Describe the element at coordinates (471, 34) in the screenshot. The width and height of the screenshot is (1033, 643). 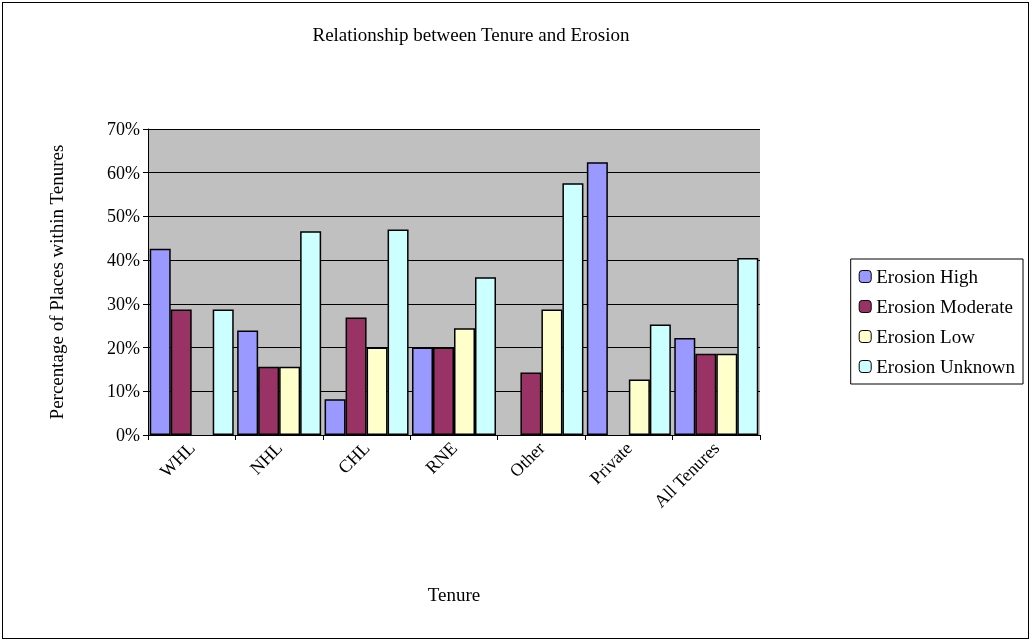
I see `chart-title: Relationship between Tenure and Erosion` at that location.